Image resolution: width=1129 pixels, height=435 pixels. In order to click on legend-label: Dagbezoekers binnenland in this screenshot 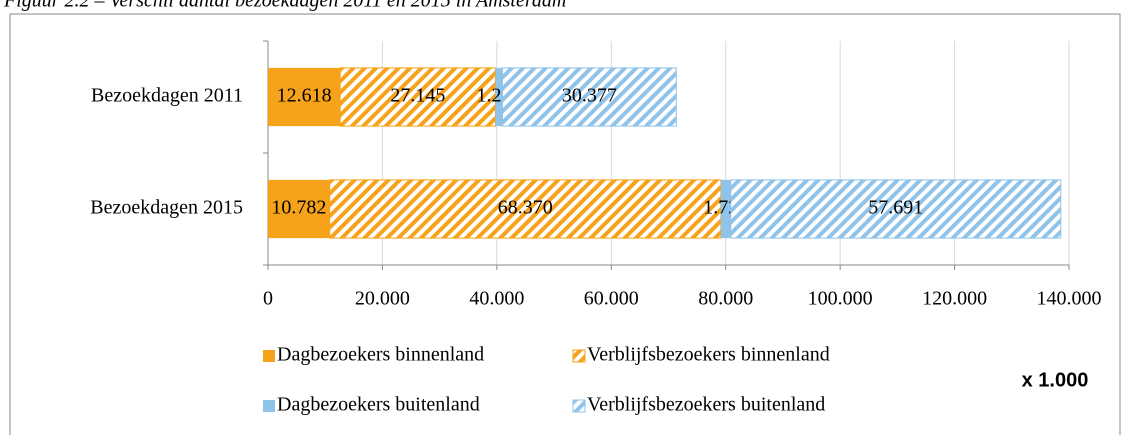, I will do `click(380, 355)`.